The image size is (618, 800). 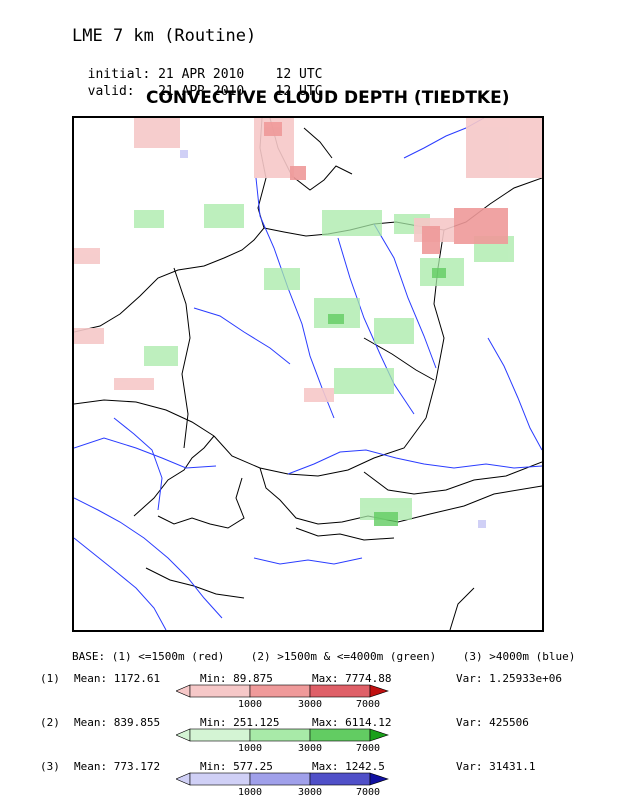 What do you see at coordinates (509, 678) in the screenshot?
I see `legend-var: Var: 1.25933e+06` at bounding box center [509, 678].